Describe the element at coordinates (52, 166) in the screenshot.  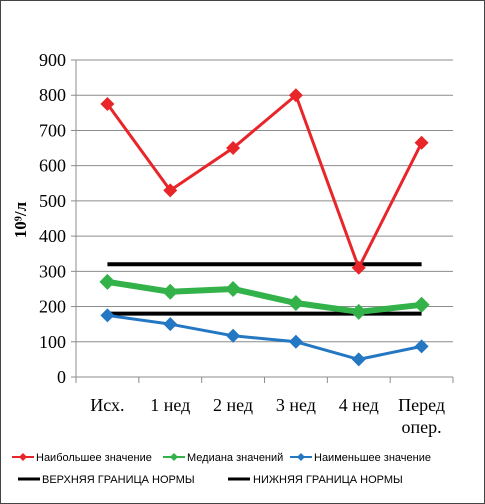
I see `y-tick-label: 600` at that location.